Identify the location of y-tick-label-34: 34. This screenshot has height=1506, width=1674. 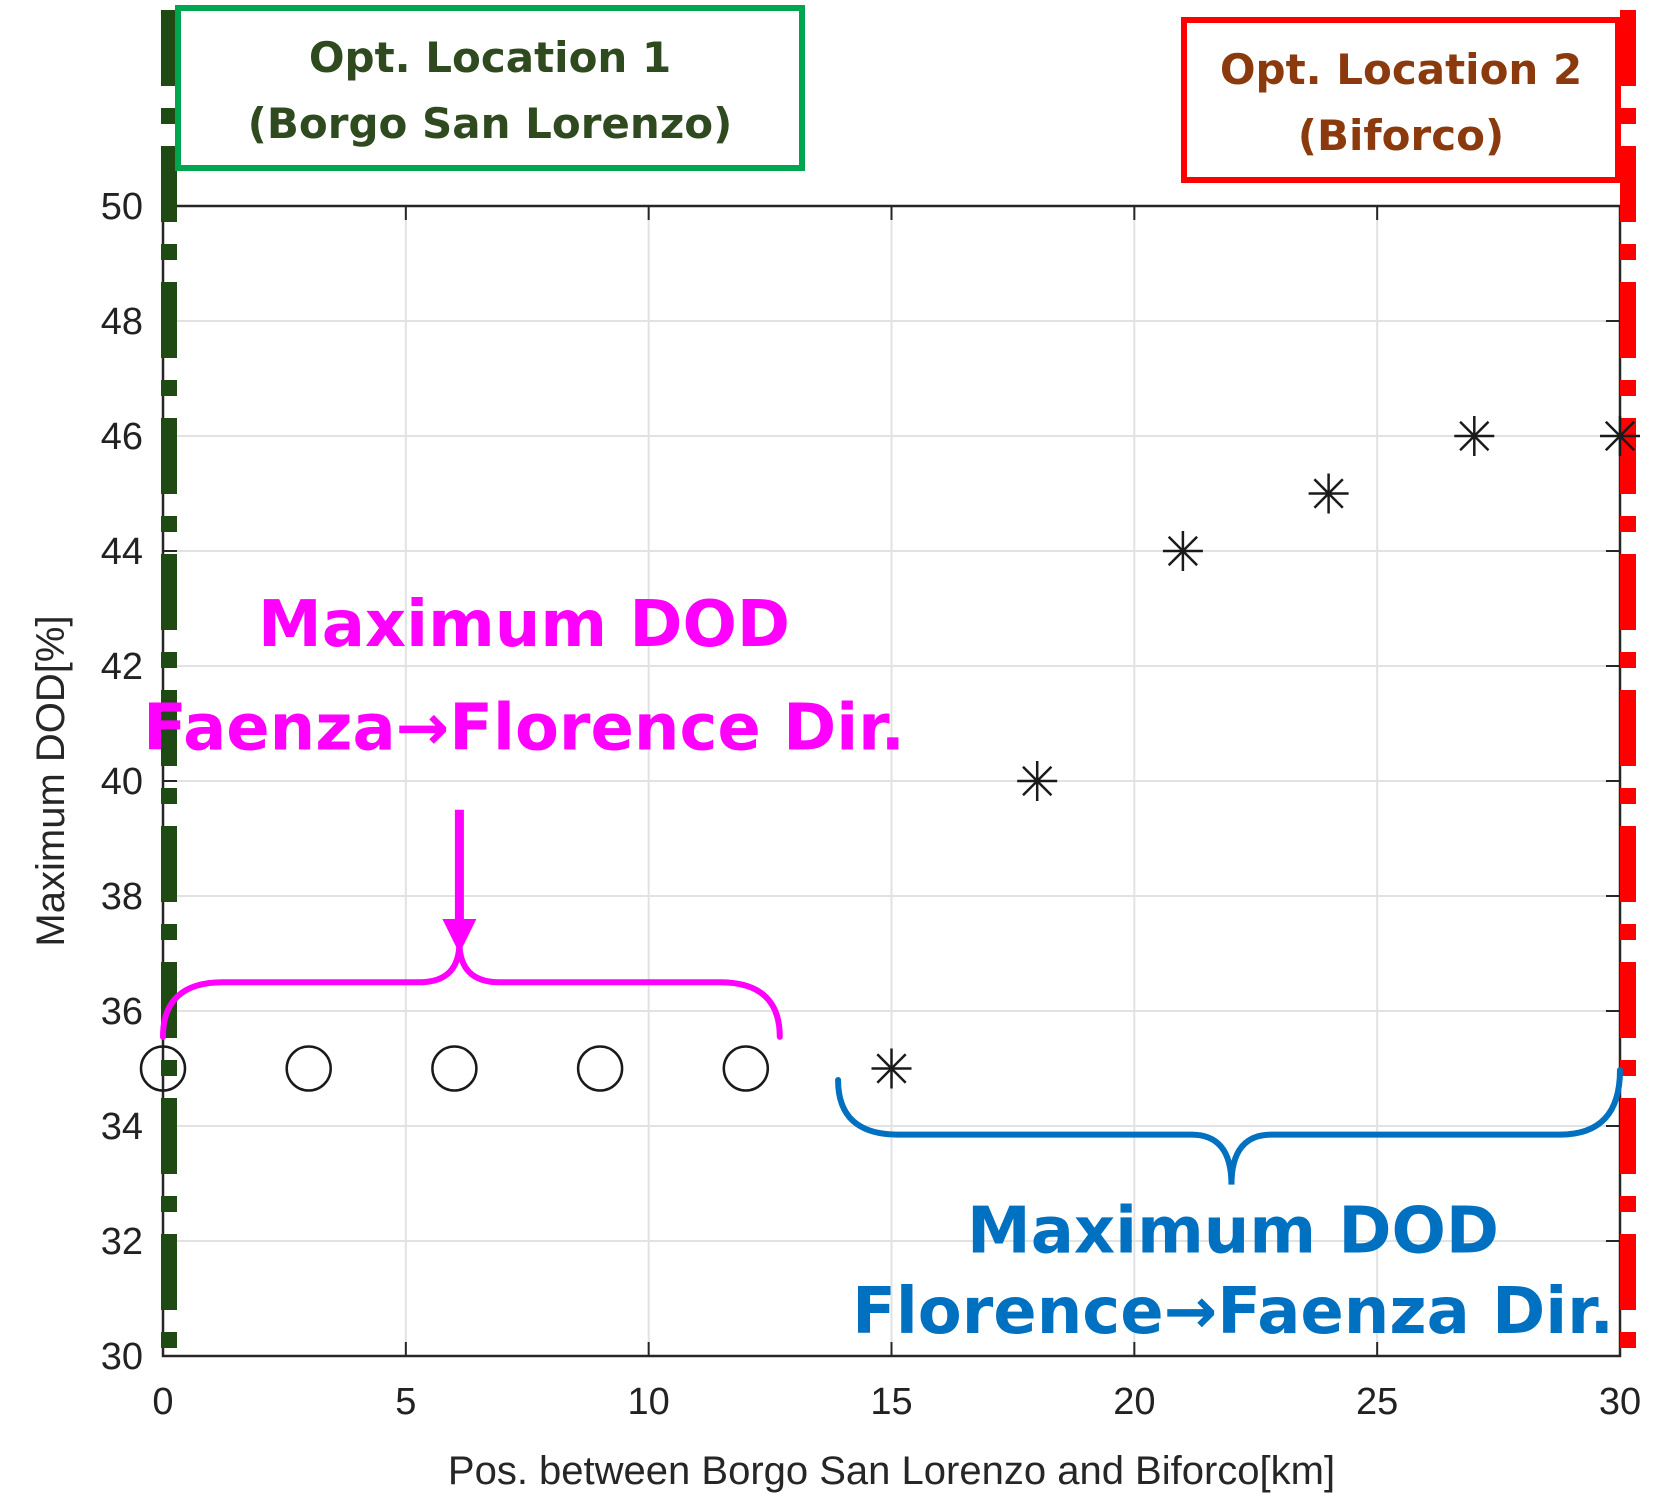
(122, 1127).